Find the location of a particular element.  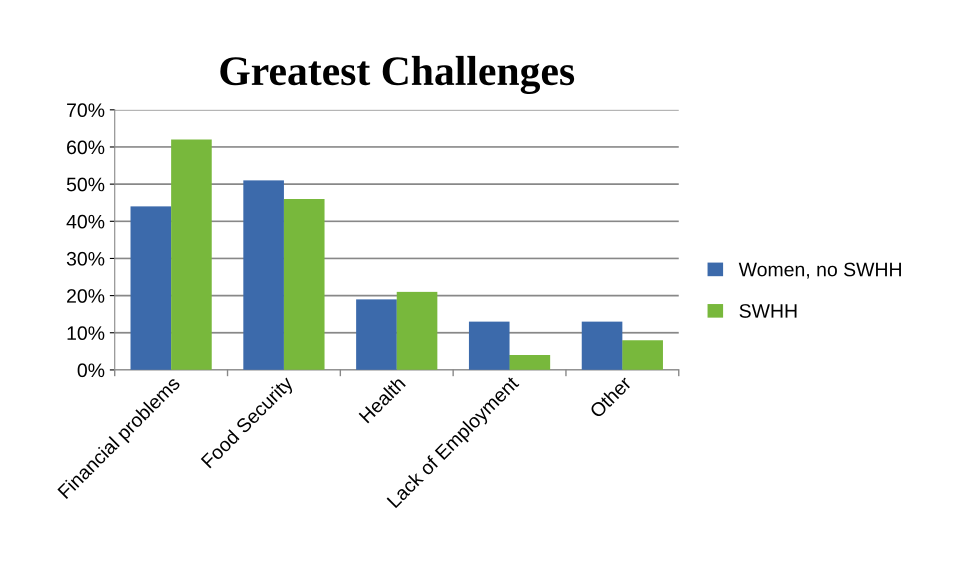

y-tick-label: 60% is located at coordinates (85, 147).